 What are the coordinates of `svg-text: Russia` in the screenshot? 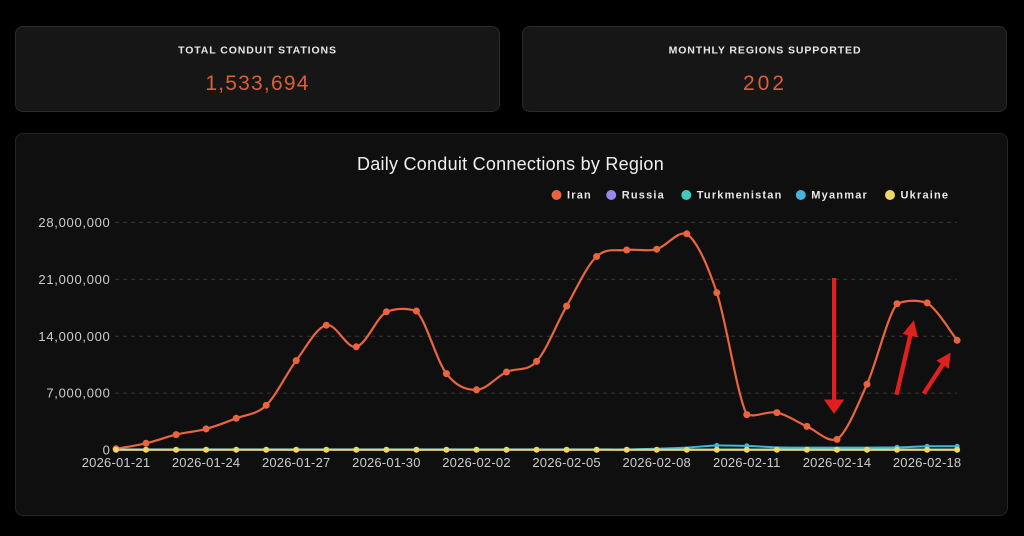 It's located at (643, 195).